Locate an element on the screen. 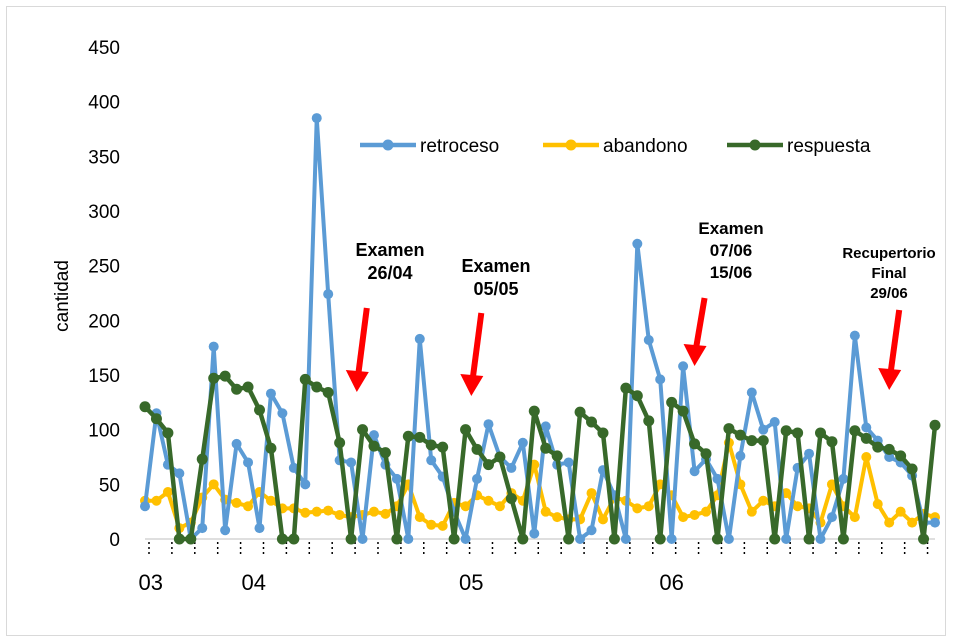 Image resolution: width=957 pixels, height=644 pixels. annotation: Examen 07/06 15/06 is located at coordinates (723, 292).